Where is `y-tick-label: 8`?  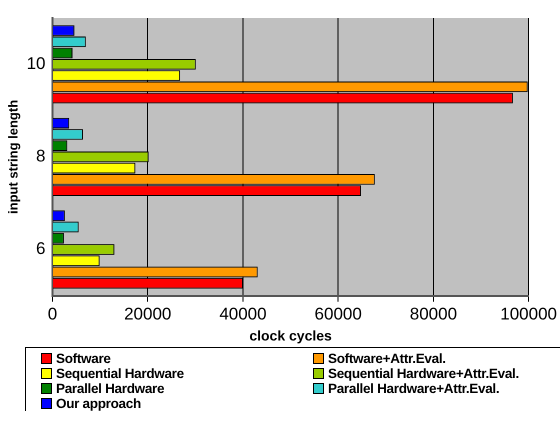
y-tick-label: 8 is located at coordinates (41, 156).